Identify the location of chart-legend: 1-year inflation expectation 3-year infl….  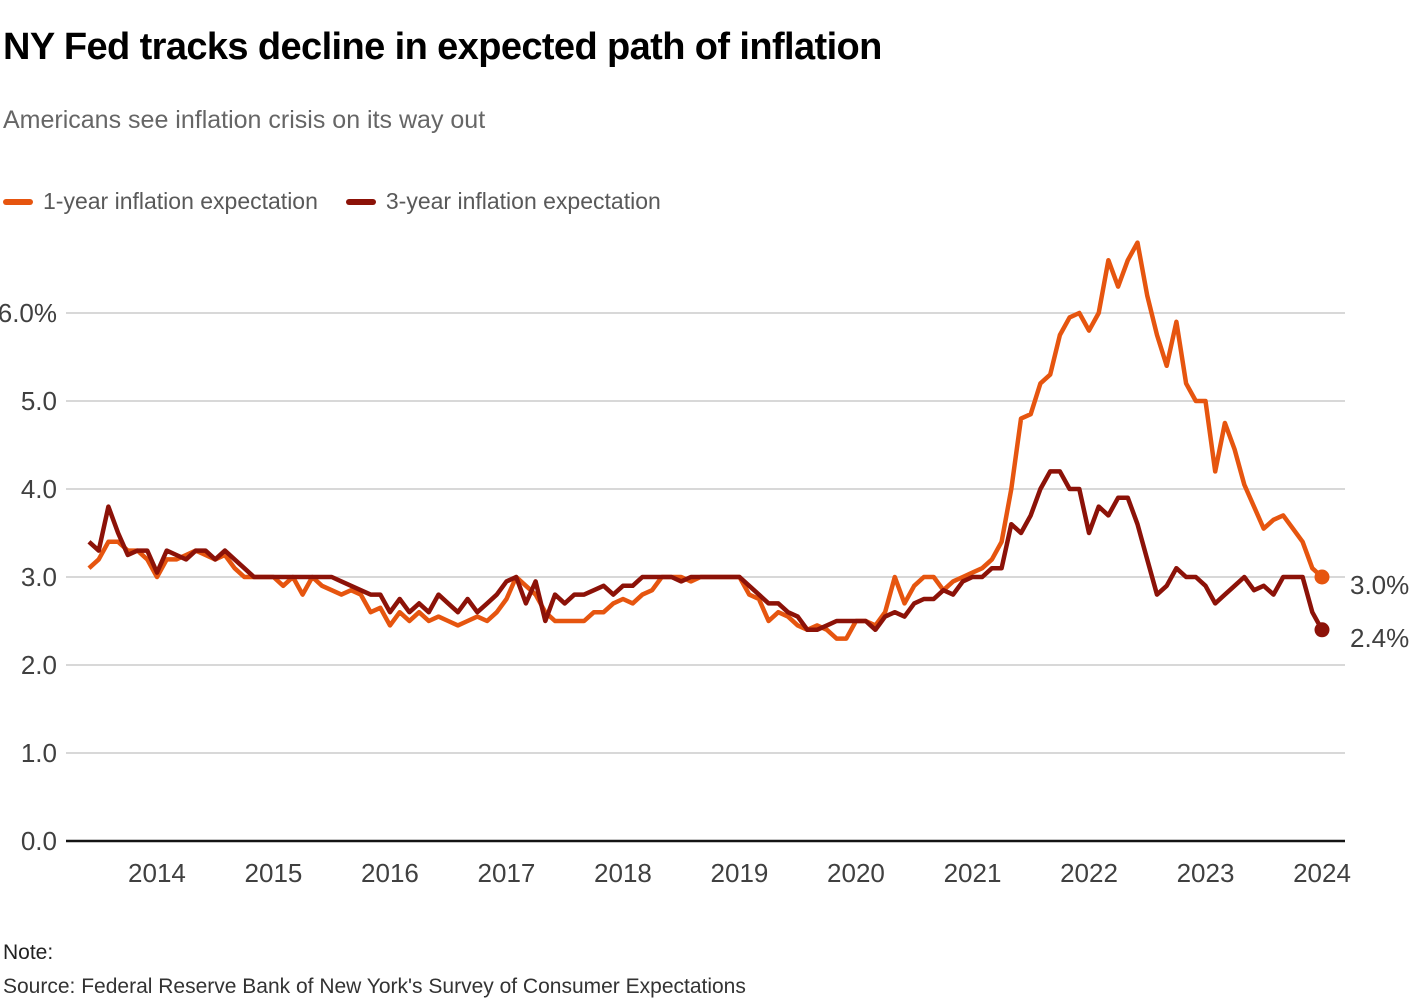
(332, 201).